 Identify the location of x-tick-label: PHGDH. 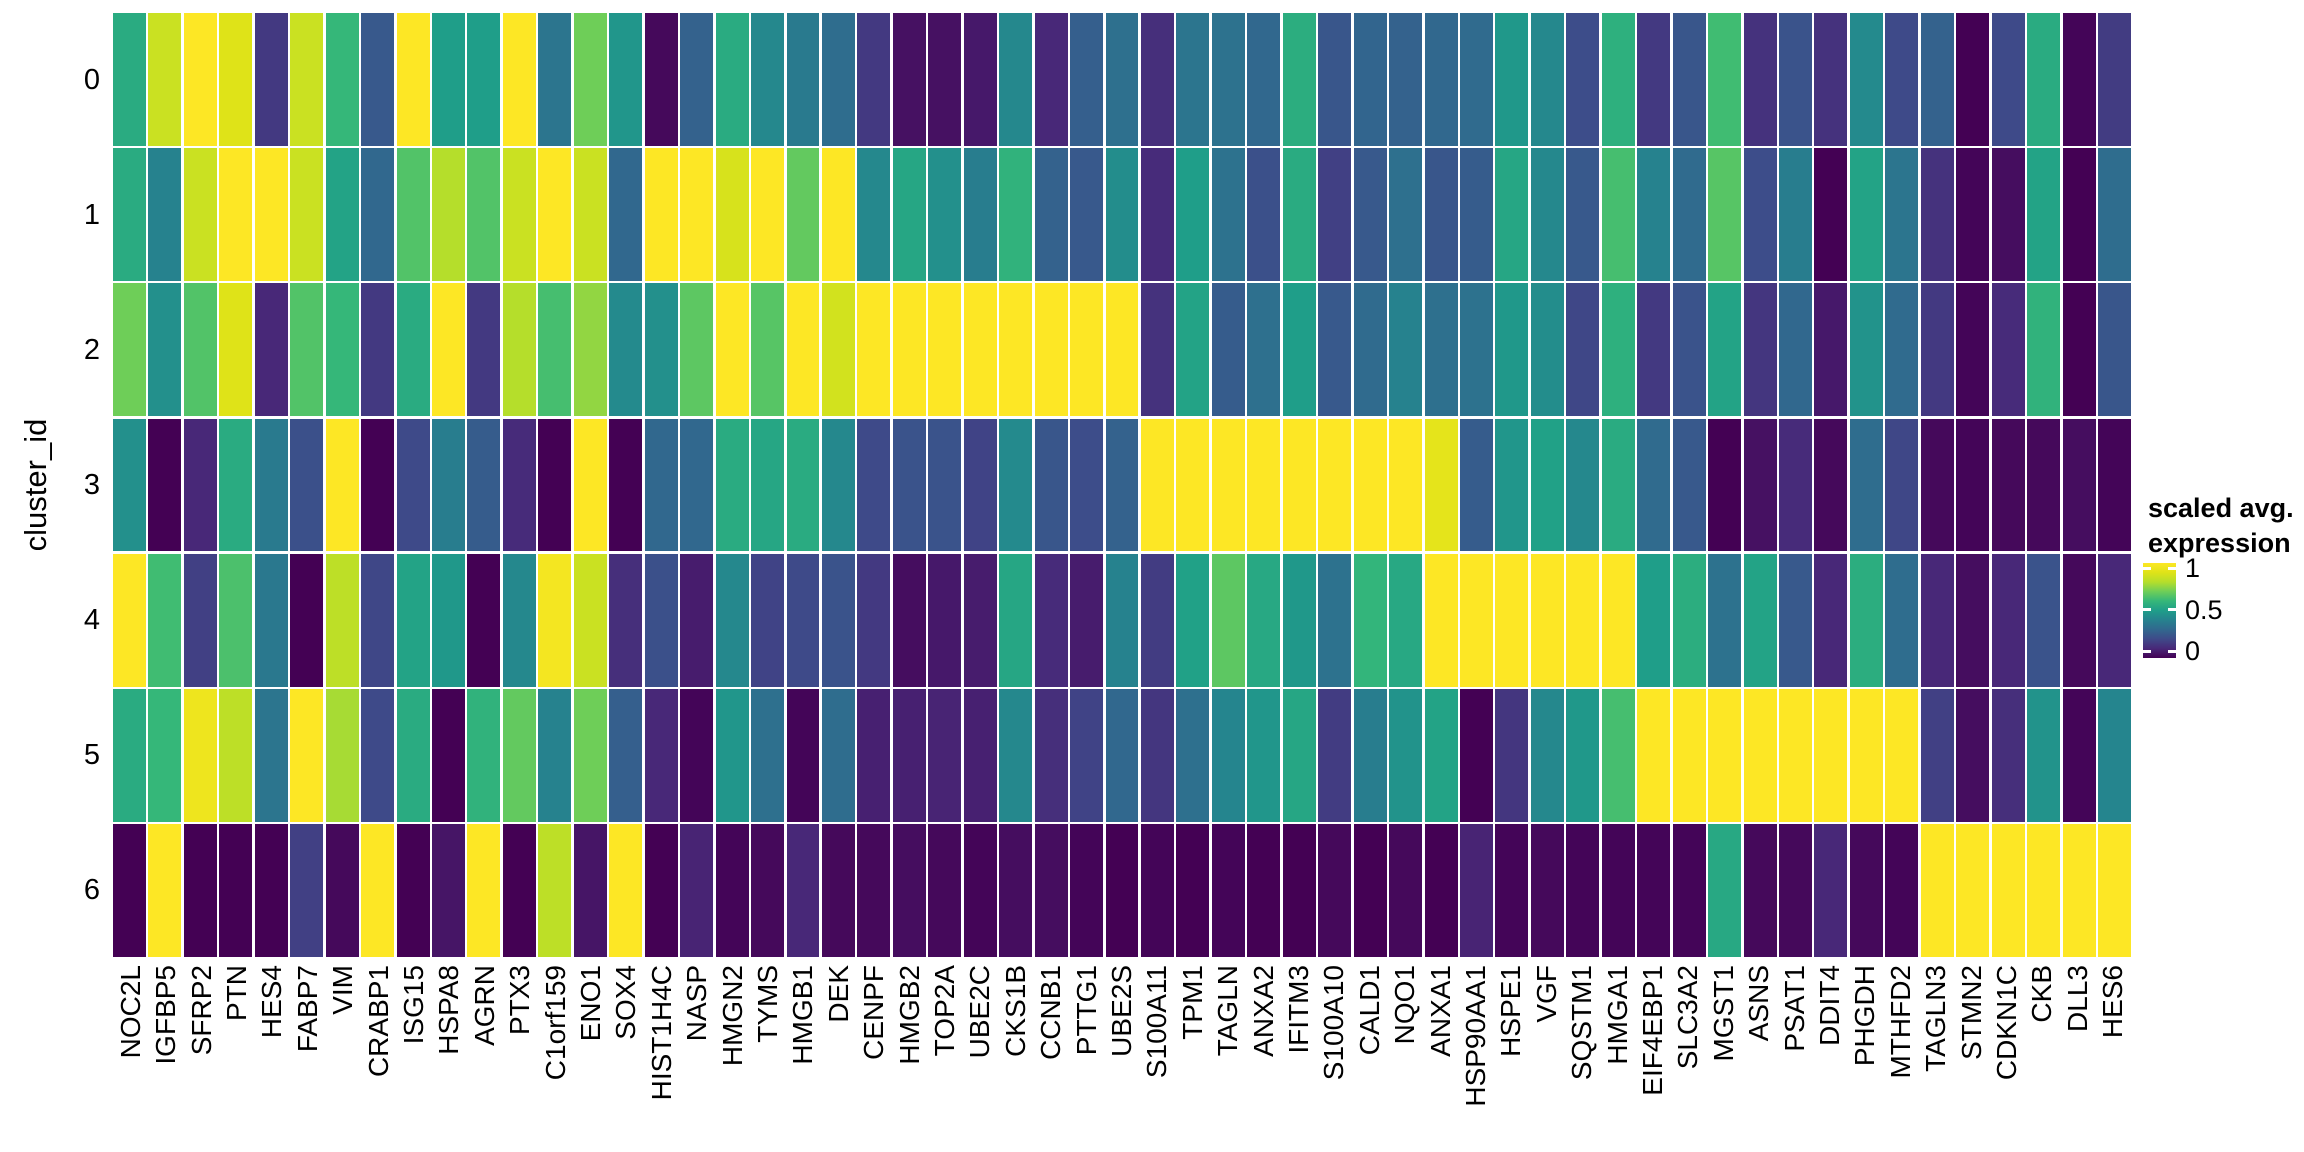
(1865, 1016).